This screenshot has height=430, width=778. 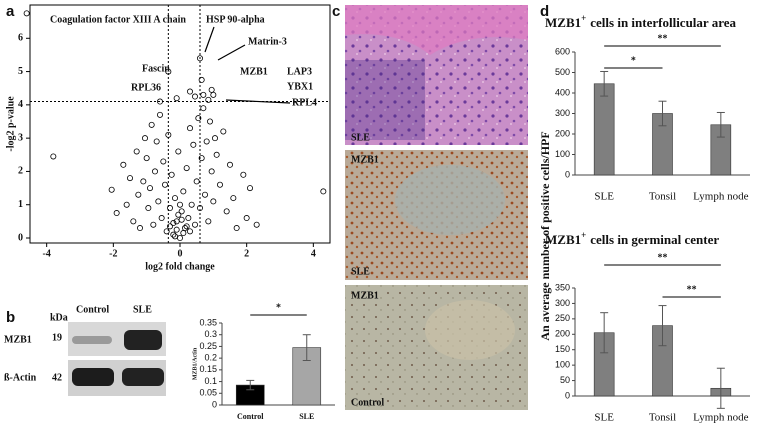 What do you see at coordinates (210, 358) in the screenshot?
I see `y-tick-label: 0.2` at bounding box center [210, 358].